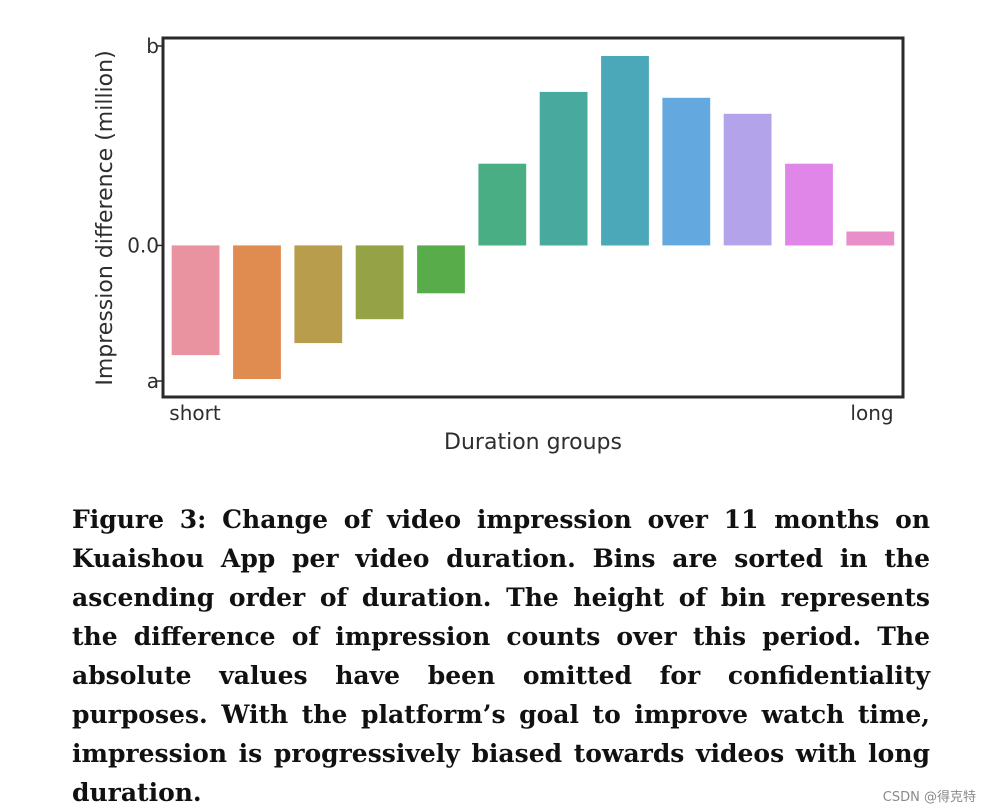 The width and height of the screenshot is (990, 812). I want to click on watermark: CSDN @得克特, so click(929, 797).